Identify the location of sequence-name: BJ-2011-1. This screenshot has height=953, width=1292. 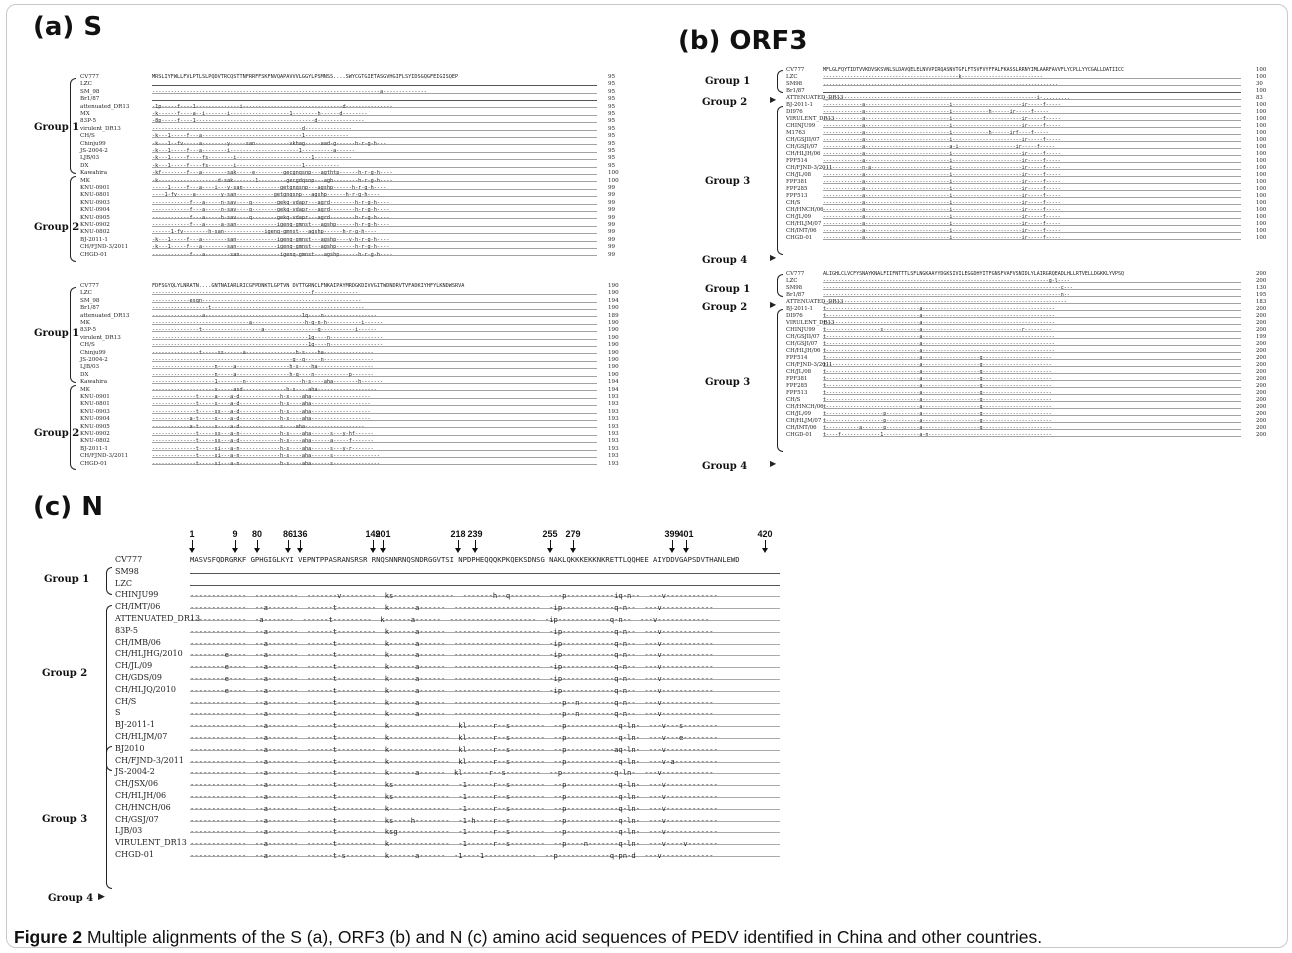
(135, 725).